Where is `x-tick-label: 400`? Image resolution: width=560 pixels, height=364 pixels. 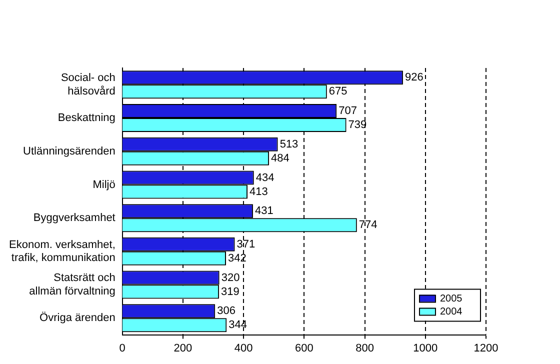
x-tick-label: 400 is located at coordinates (243, 348).